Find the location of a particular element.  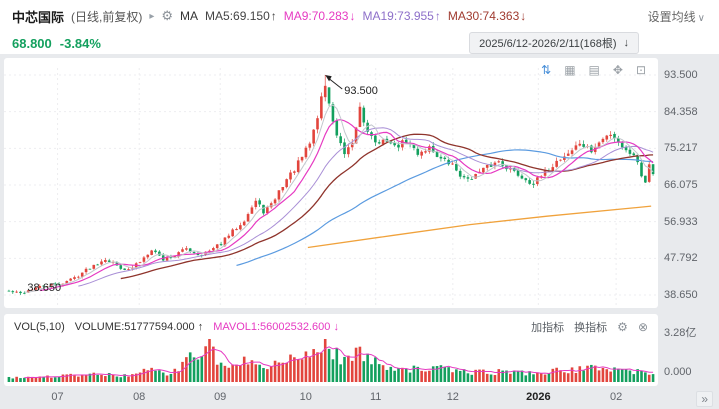

list-view-icon: ▤ is located at coordinates (594, 70).